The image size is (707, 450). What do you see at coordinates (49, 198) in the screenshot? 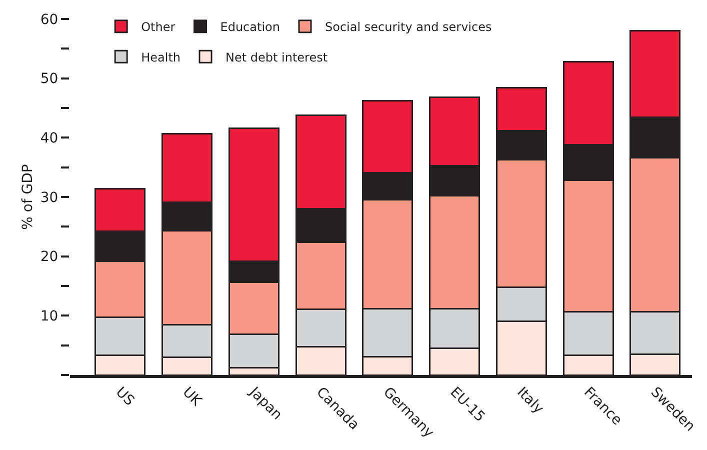
I see `y-tick-label: 30` at bounding box center [49, 198].